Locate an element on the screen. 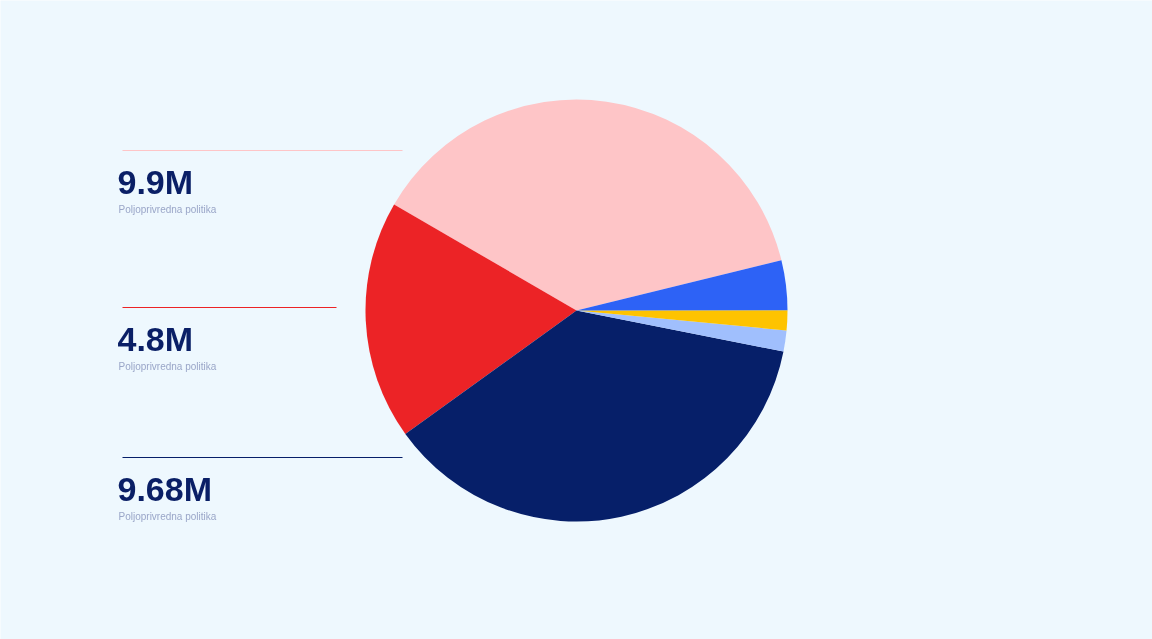 This screenshot has height=639, width=1152. data-label: 9.68M is located at coordinates (164, 488).